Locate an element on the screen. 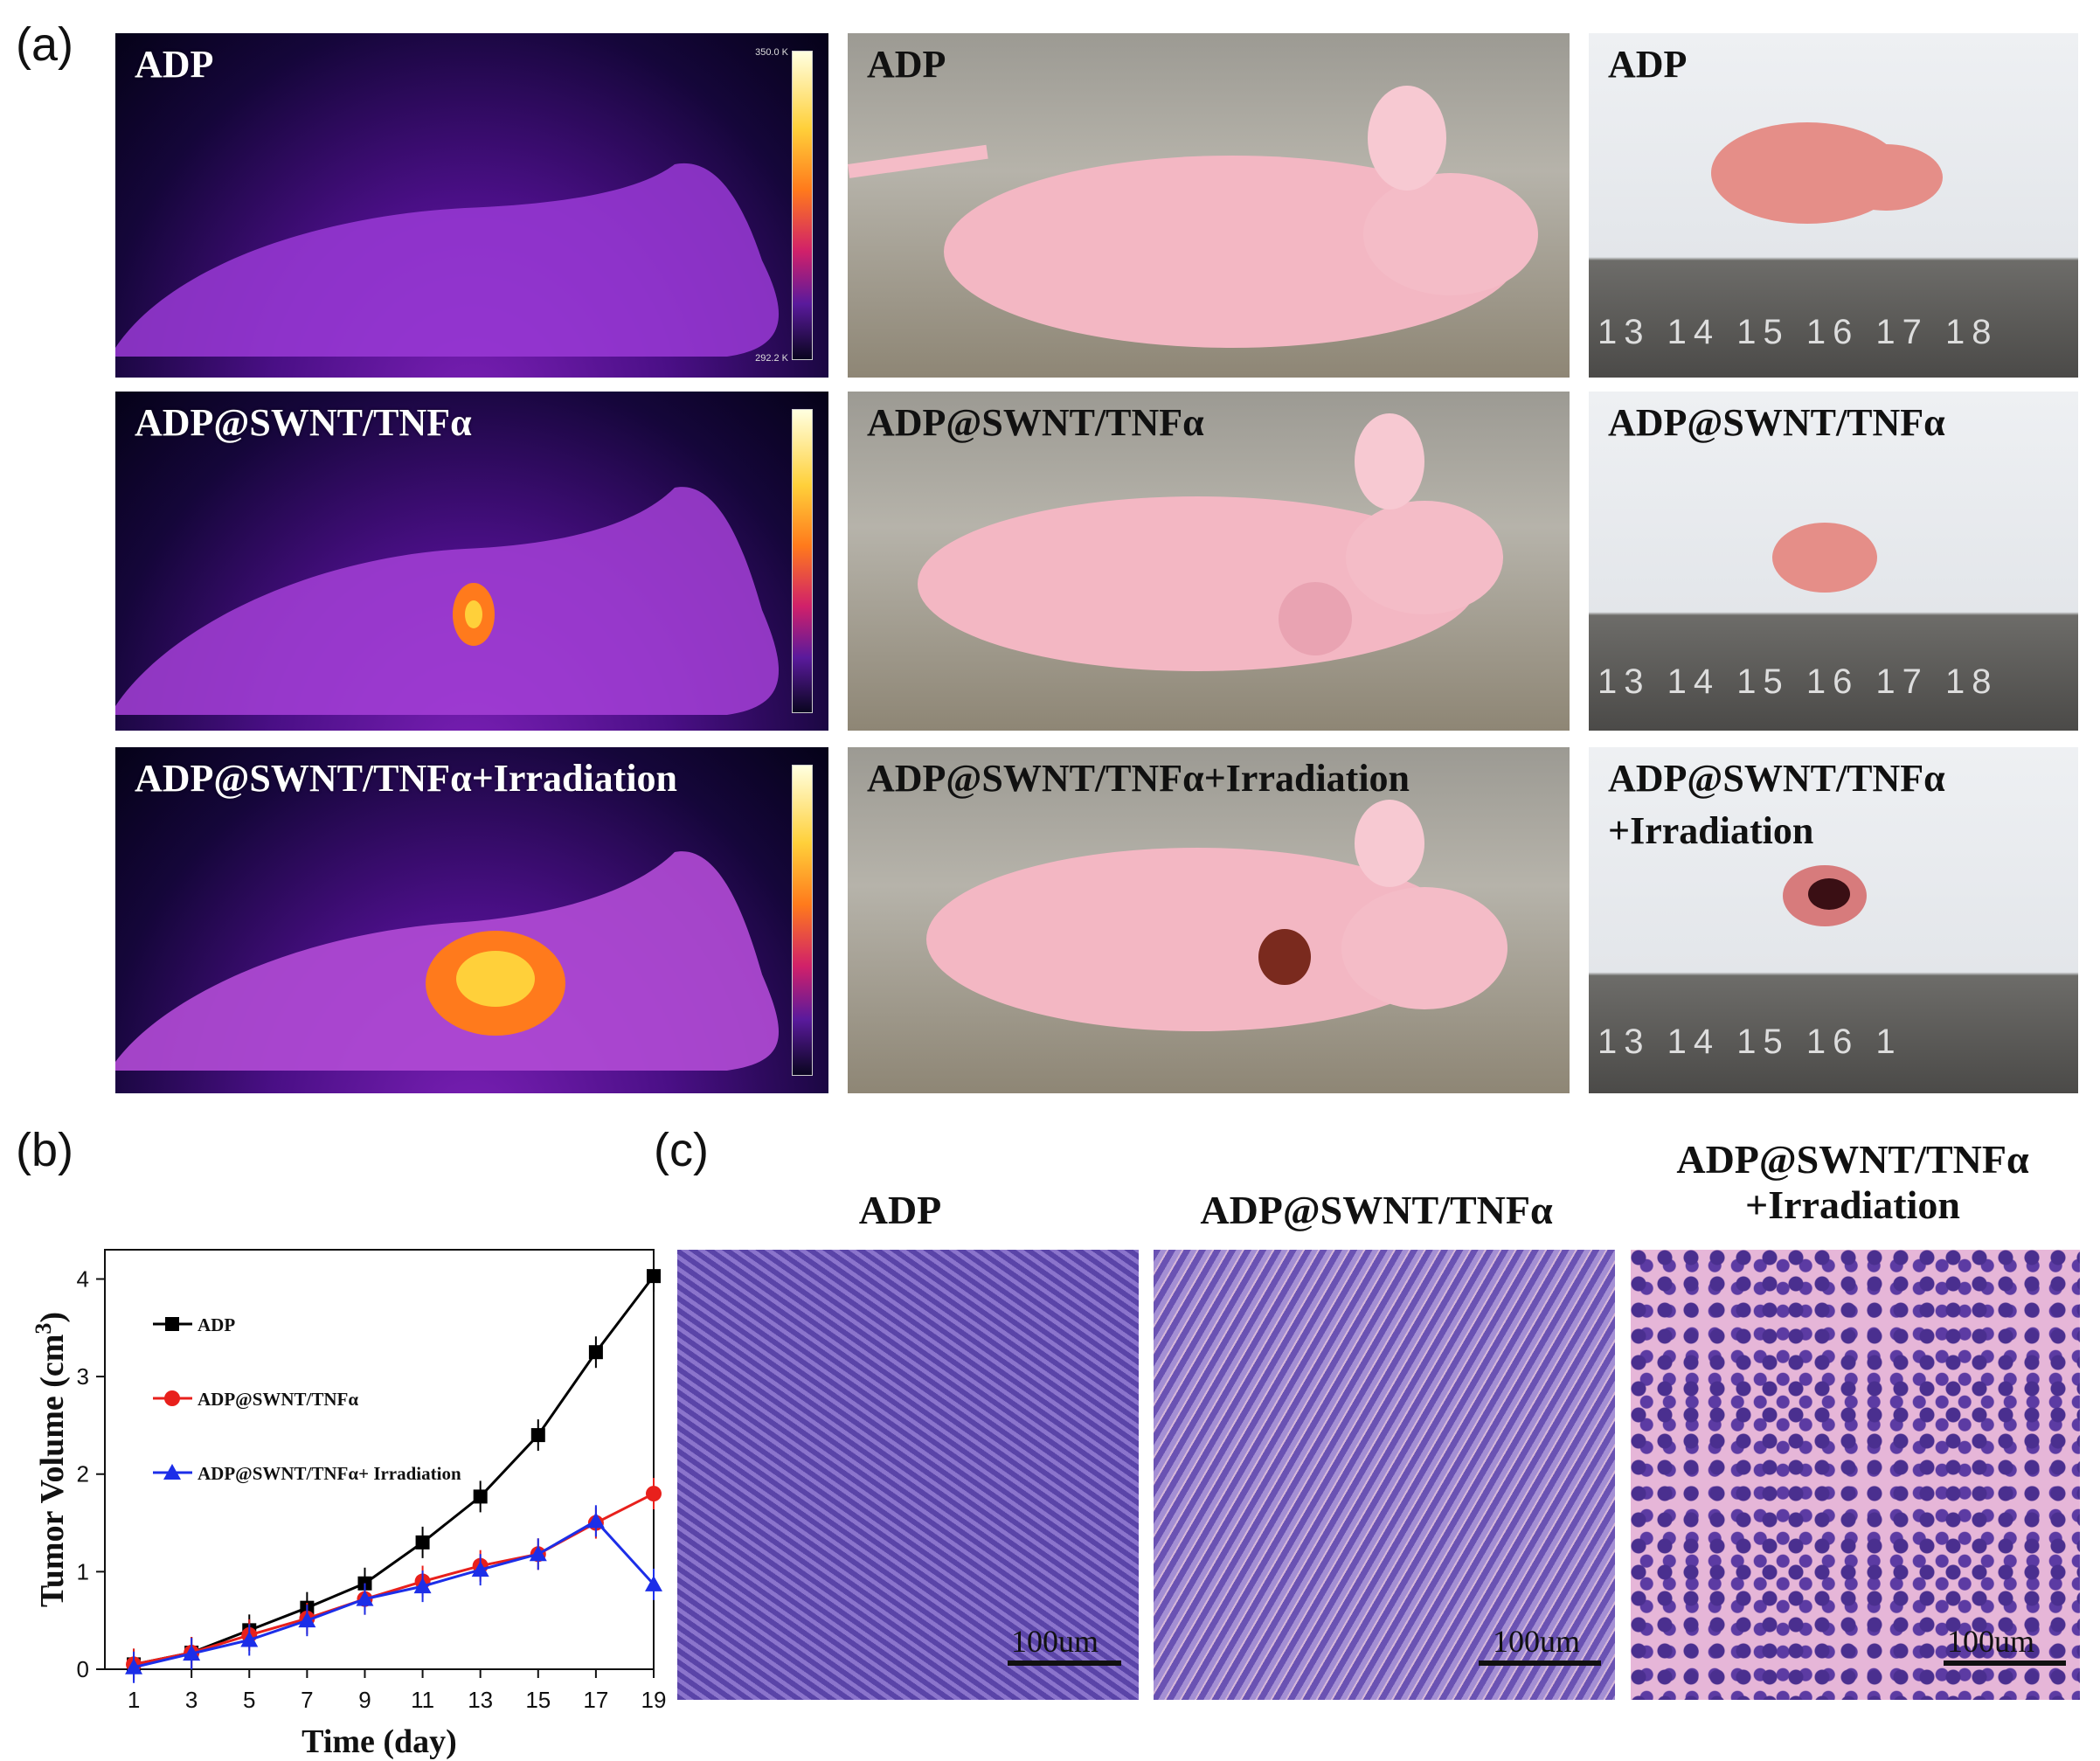 The height and width of the screenshot is (1761, 2100). thermal-image-adp: ADP 350.0 K 292.2 K is located at coordinates (472, 205).